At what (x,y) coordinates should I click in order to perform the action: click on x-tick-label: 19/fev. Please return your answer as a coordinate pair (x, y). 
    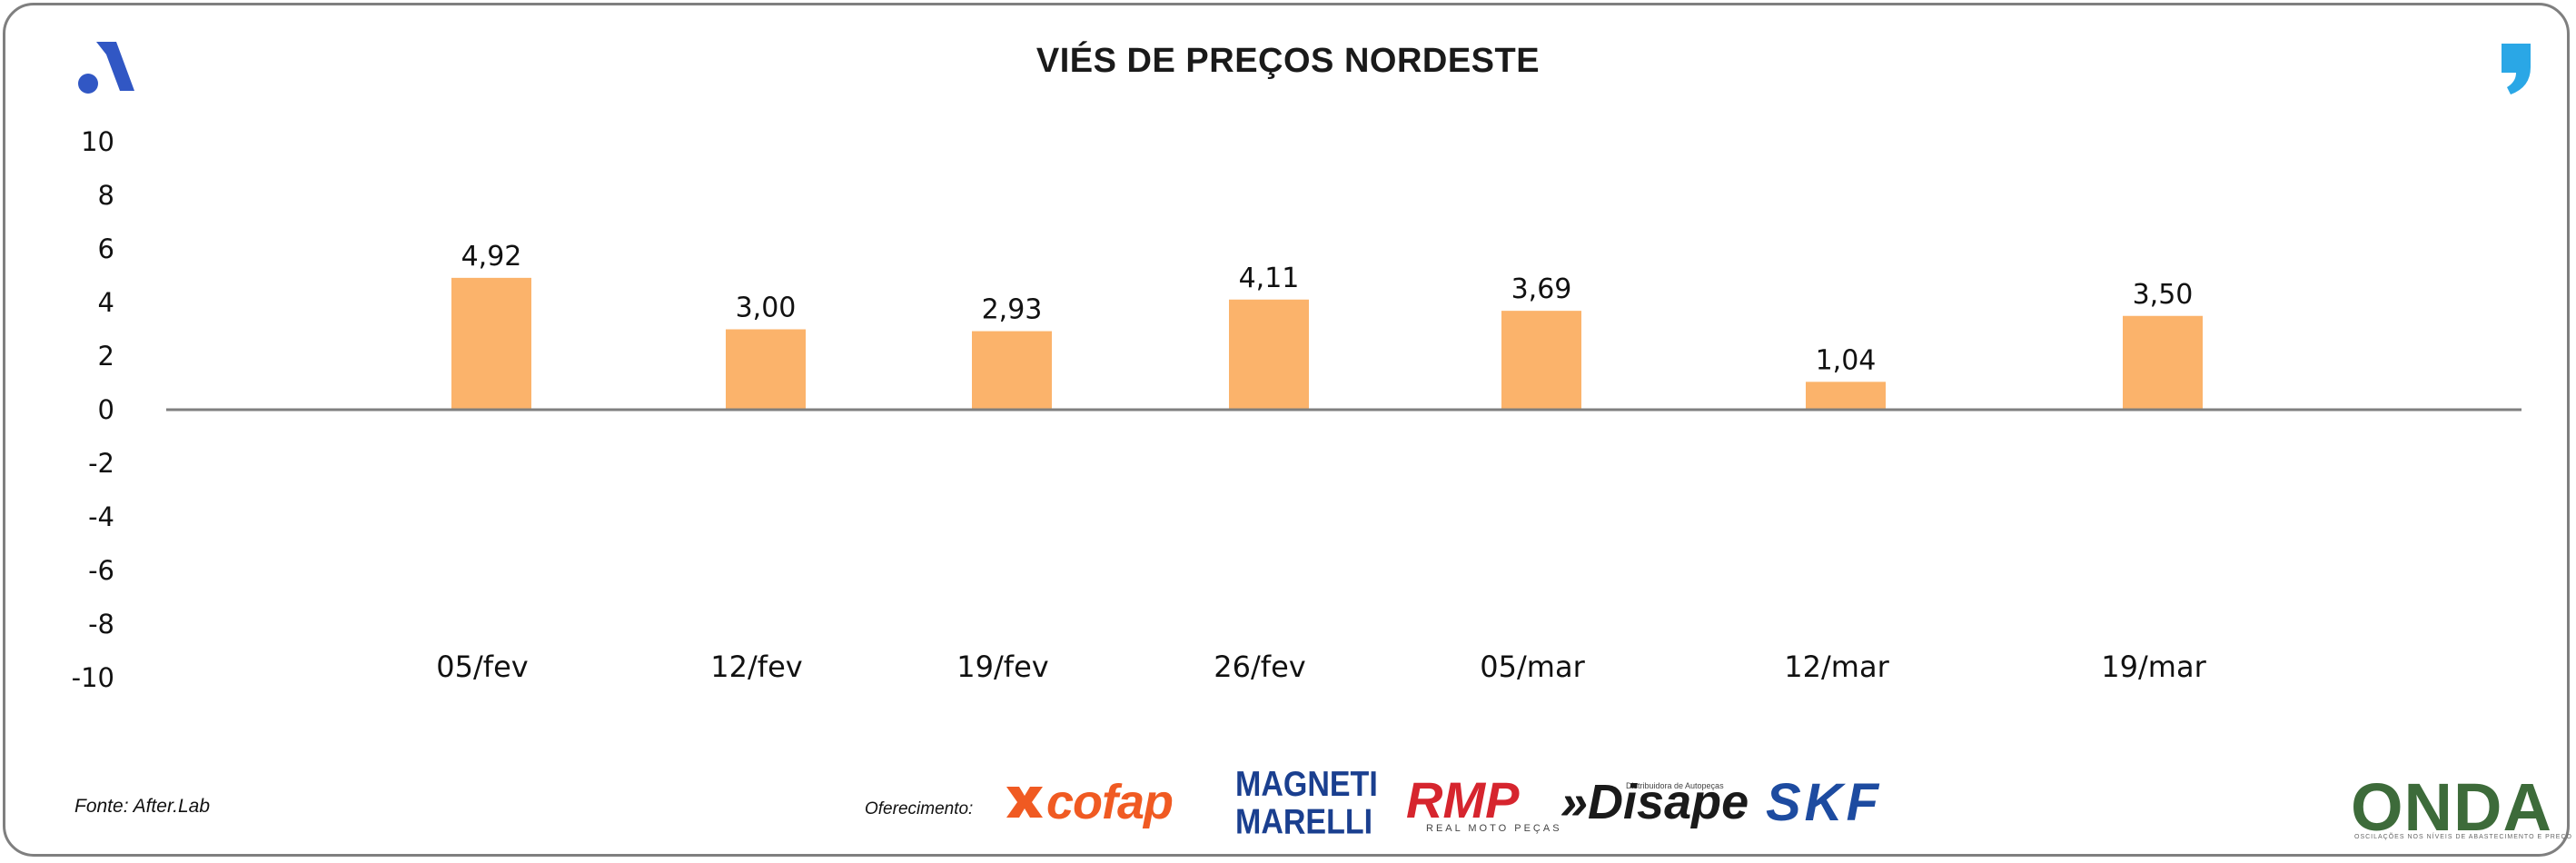
    Looking at the image, I should click on (1002, 667).